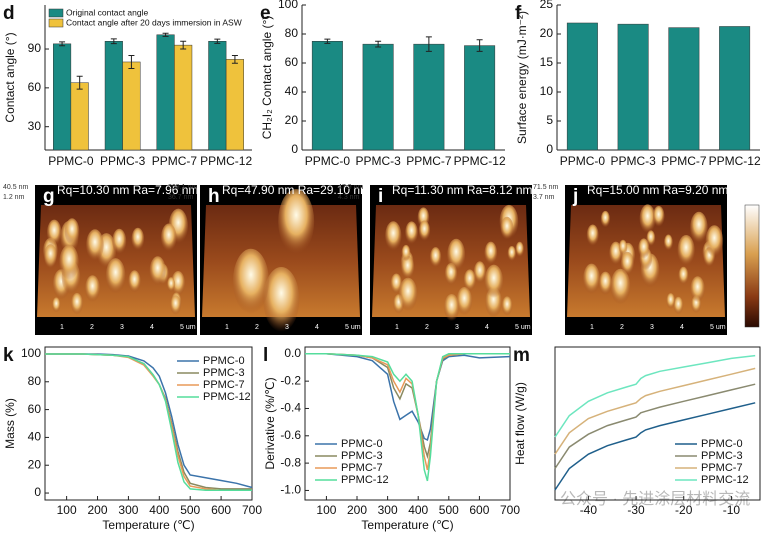 The image size is (766, 534). Describe the element at coordinates (725, 480) in the screenshot. I see `legend-label: PPMC-12` at that location.